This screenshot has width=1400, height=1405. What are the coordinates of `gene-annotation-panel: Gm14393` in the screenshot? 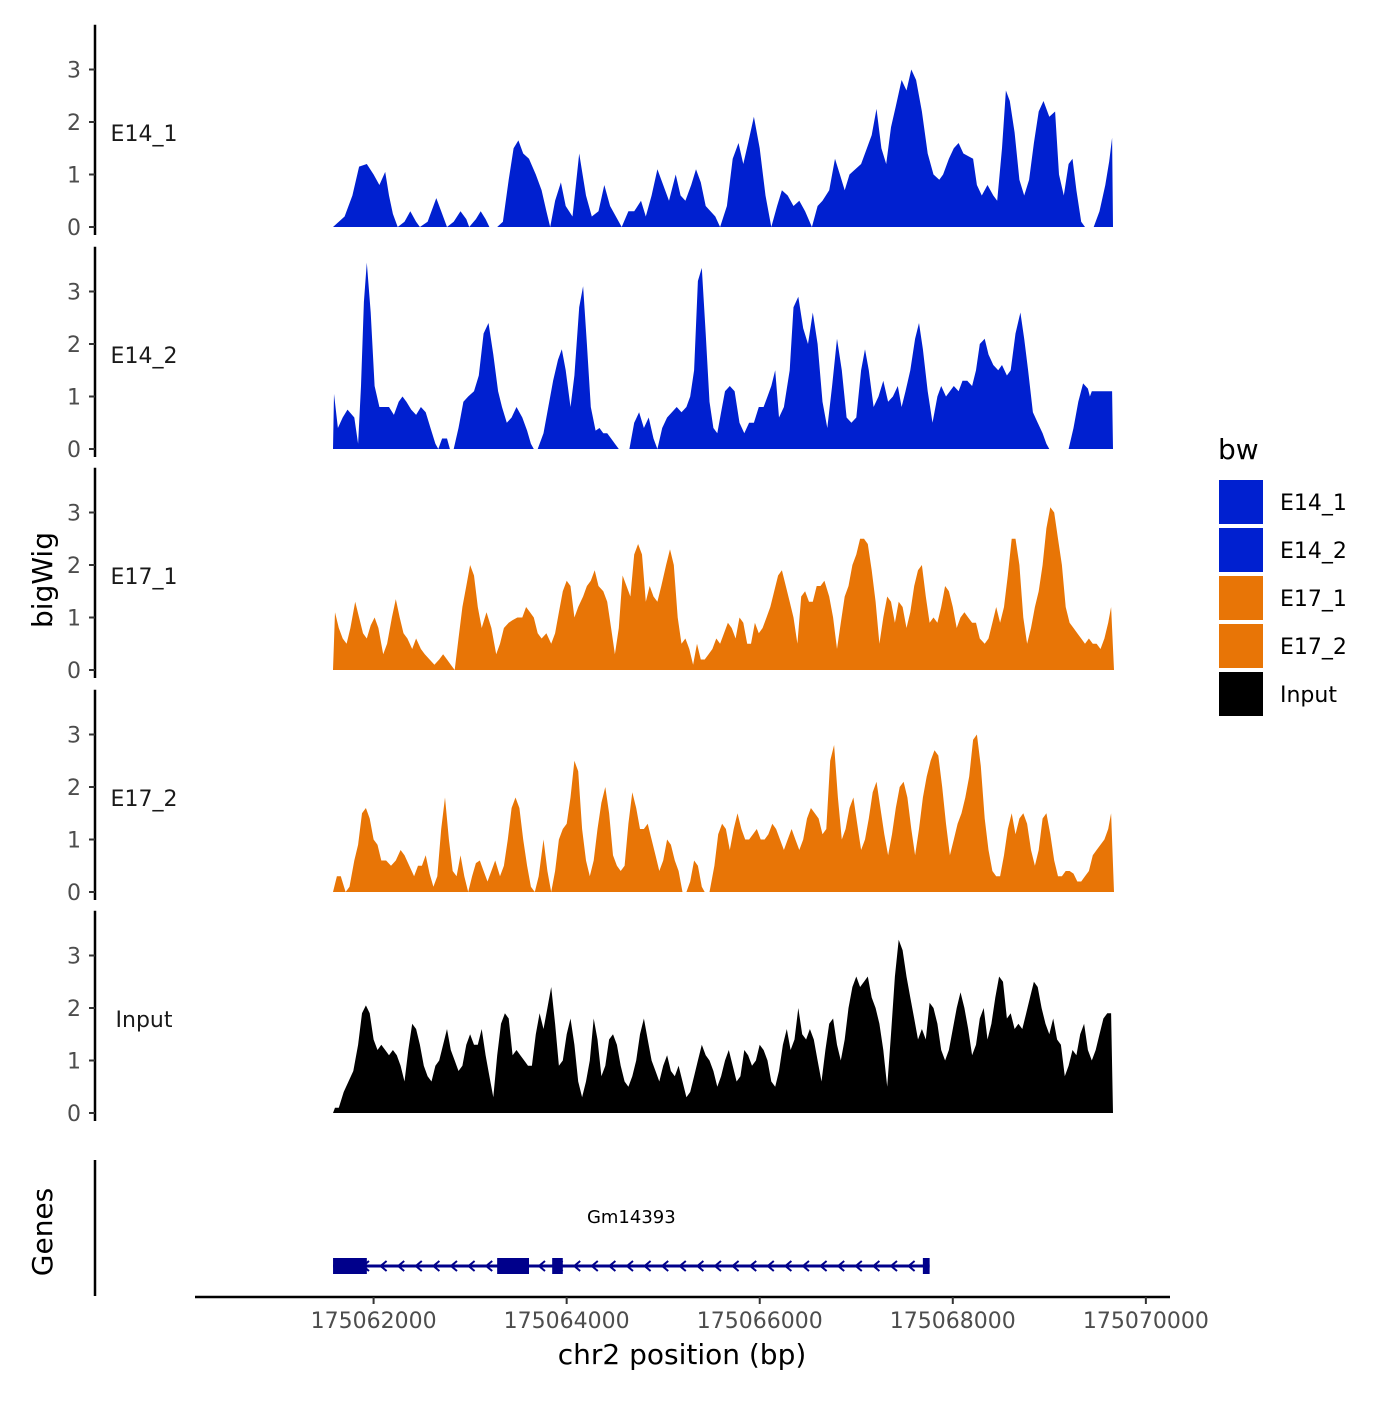 It's located at (511, 1228).